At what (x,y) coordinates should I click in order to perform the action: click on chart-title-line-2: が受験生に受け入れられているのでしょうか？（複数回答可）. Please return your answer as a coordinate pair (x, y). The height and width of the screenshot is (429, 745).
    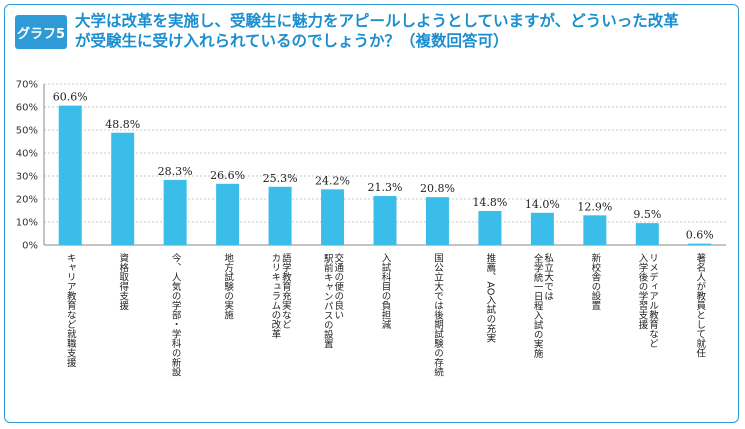
    Looking at the image, I should click on (292, 41).